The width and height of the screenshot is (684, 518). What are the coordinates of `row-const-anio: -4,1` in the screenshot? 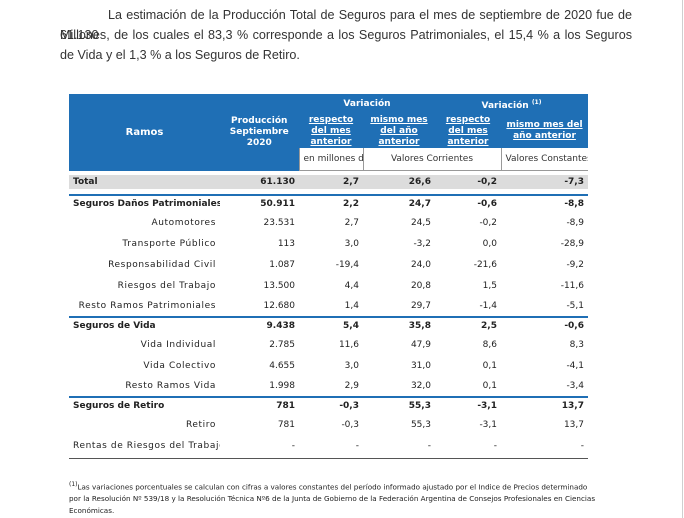 It's located at (575, 365).